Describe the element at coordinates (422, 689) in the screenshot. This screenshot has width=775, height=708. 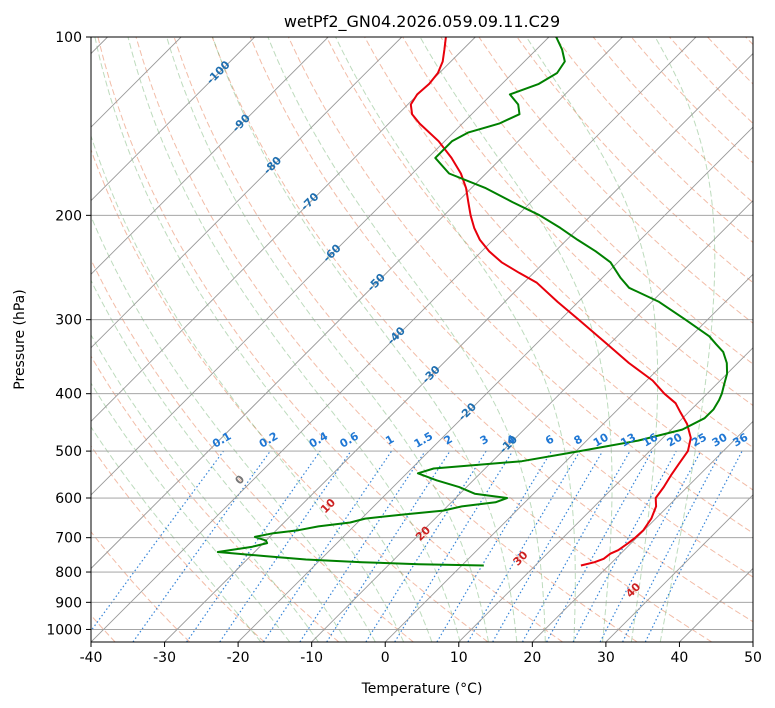
I see `x-axis-label: Temperature (°C)` at that location.